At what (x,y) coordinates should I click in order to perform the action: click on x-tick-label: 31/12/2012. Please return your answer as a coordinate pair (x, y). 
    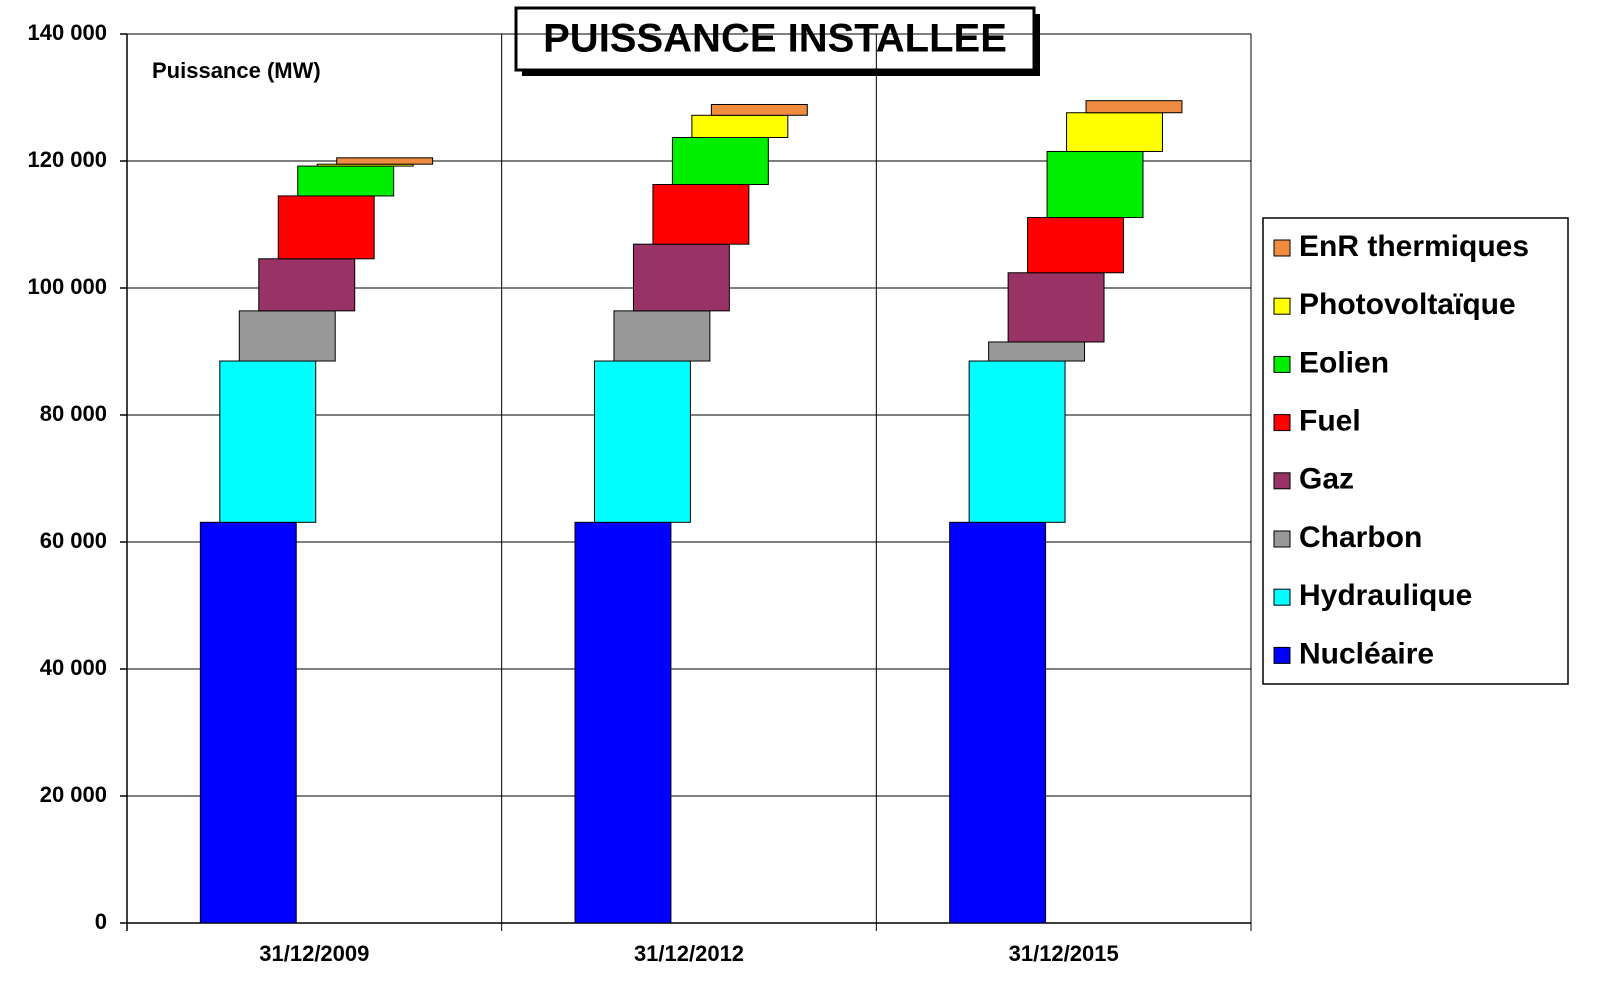
    Looking at the image, I should click on (689, 953).